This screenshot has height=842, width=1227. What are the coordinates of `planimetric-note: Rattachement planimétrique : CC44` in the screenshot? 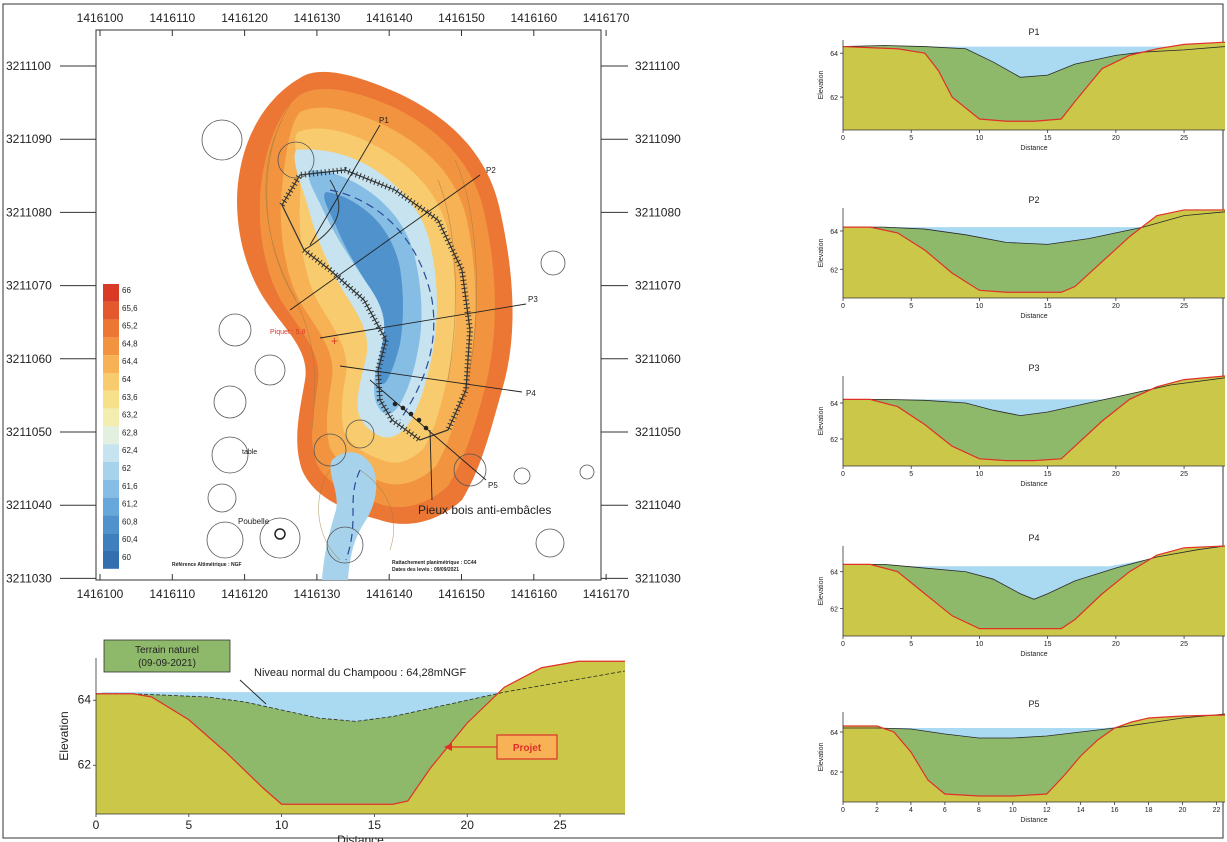 It's located at (434, 563).